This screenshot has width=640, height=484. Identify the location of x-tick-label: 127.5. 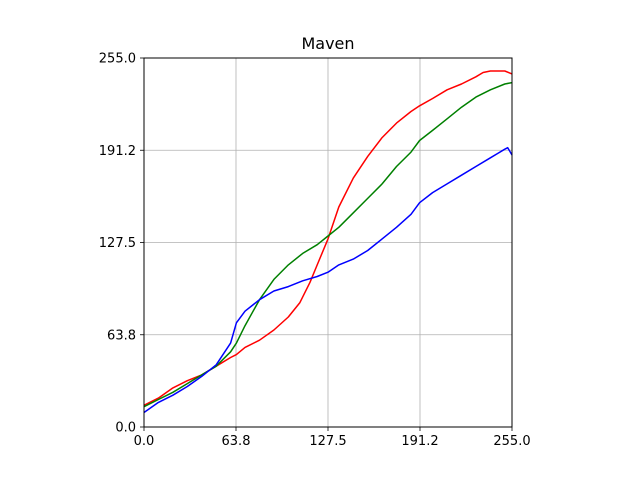
(327, 441).